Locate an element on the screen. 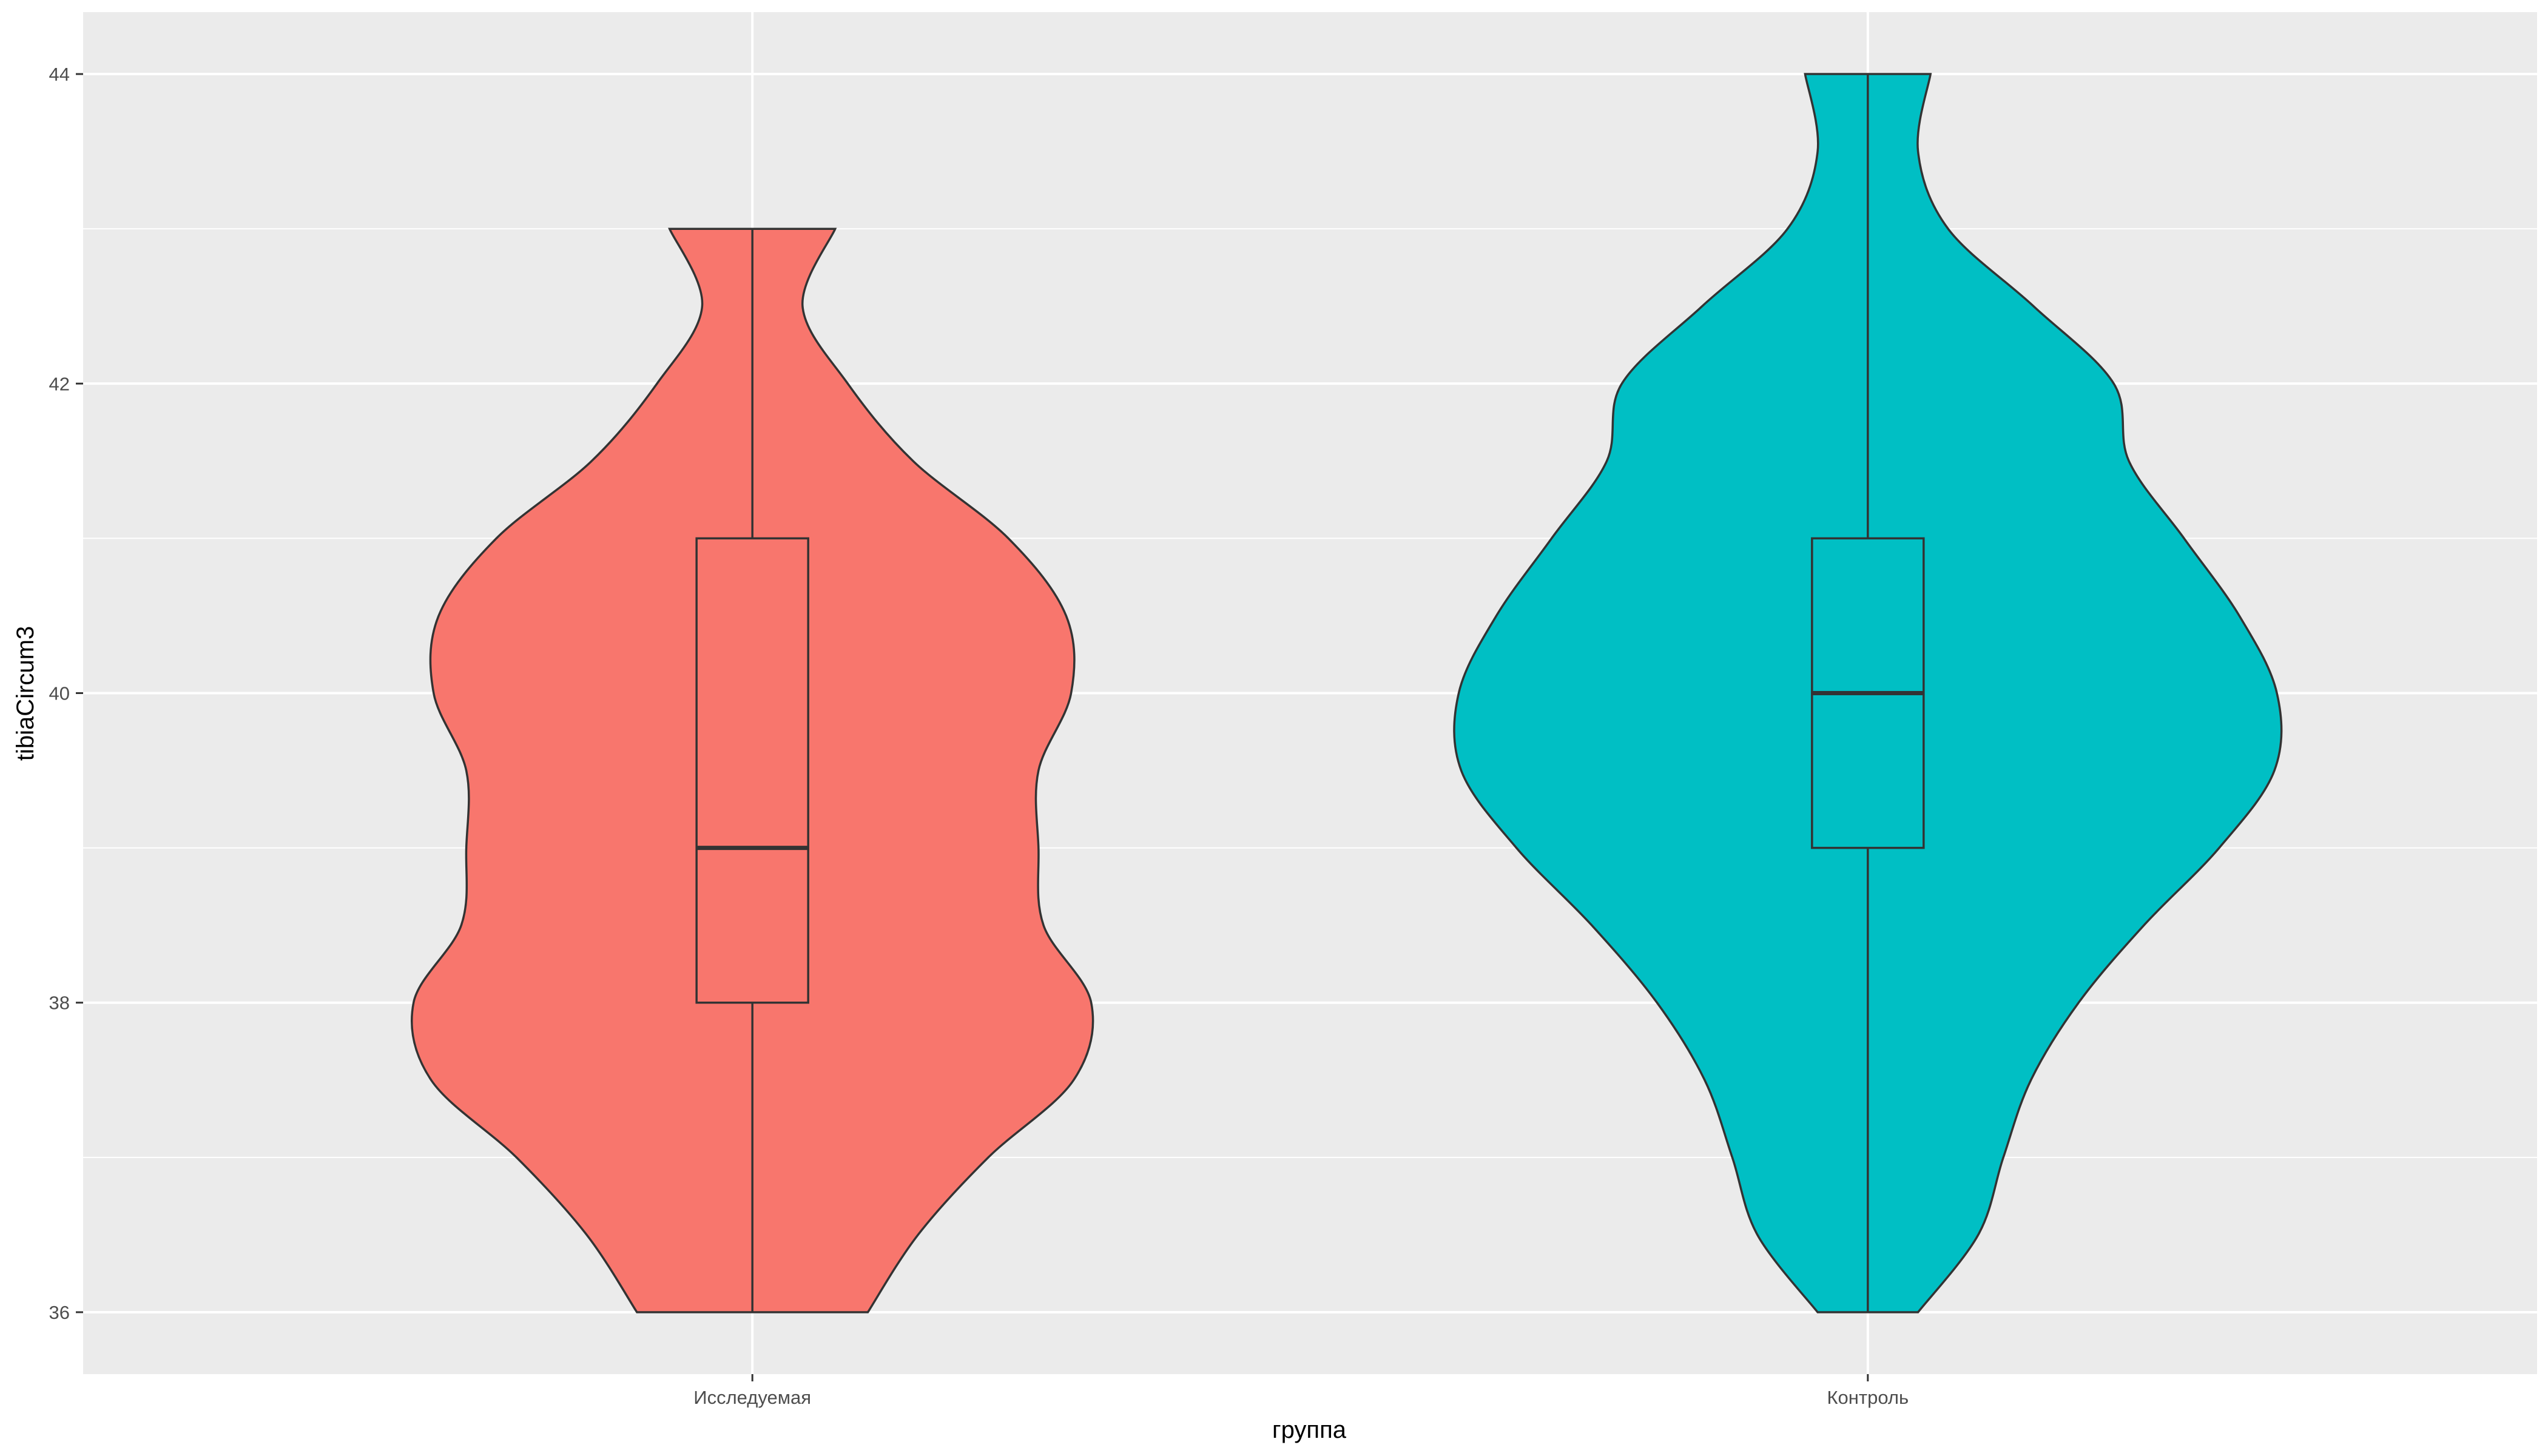 The image size is (2548, 1456). box-iqr is located at coordinates (752, 770).